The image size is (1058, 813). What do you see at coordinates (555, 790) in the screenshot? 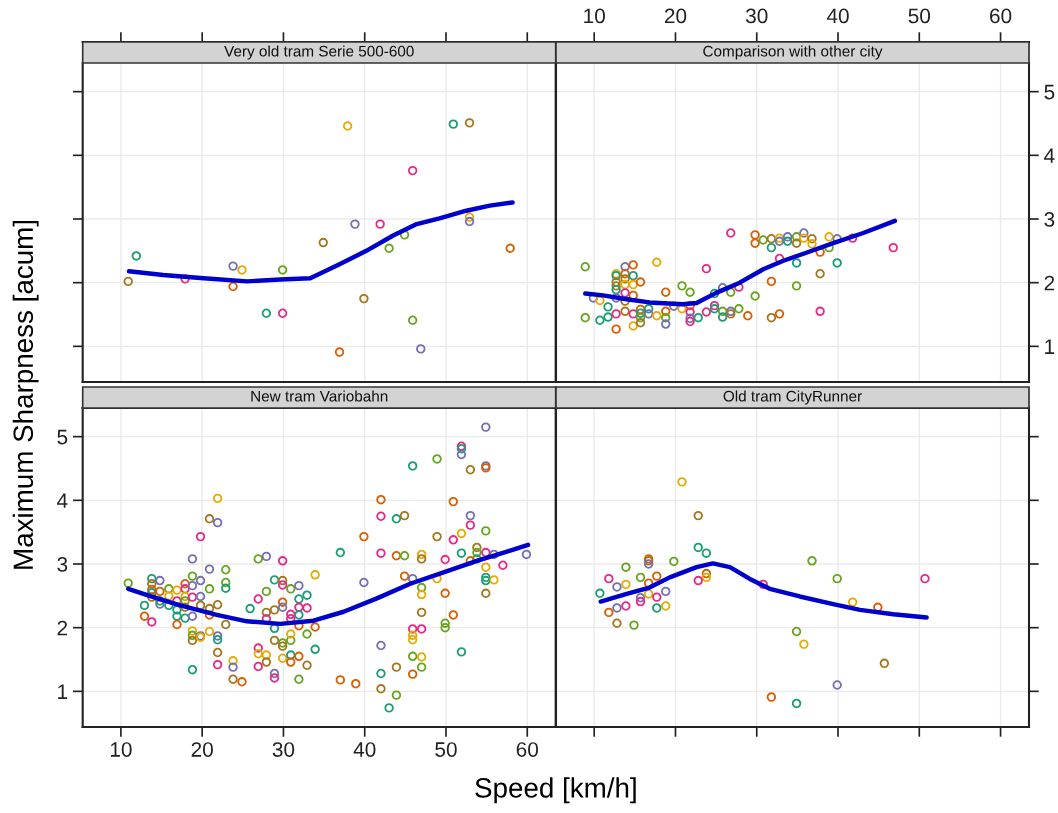
I see `x-axis-title: Speed [km/h]` at bounding box center [555, 790].